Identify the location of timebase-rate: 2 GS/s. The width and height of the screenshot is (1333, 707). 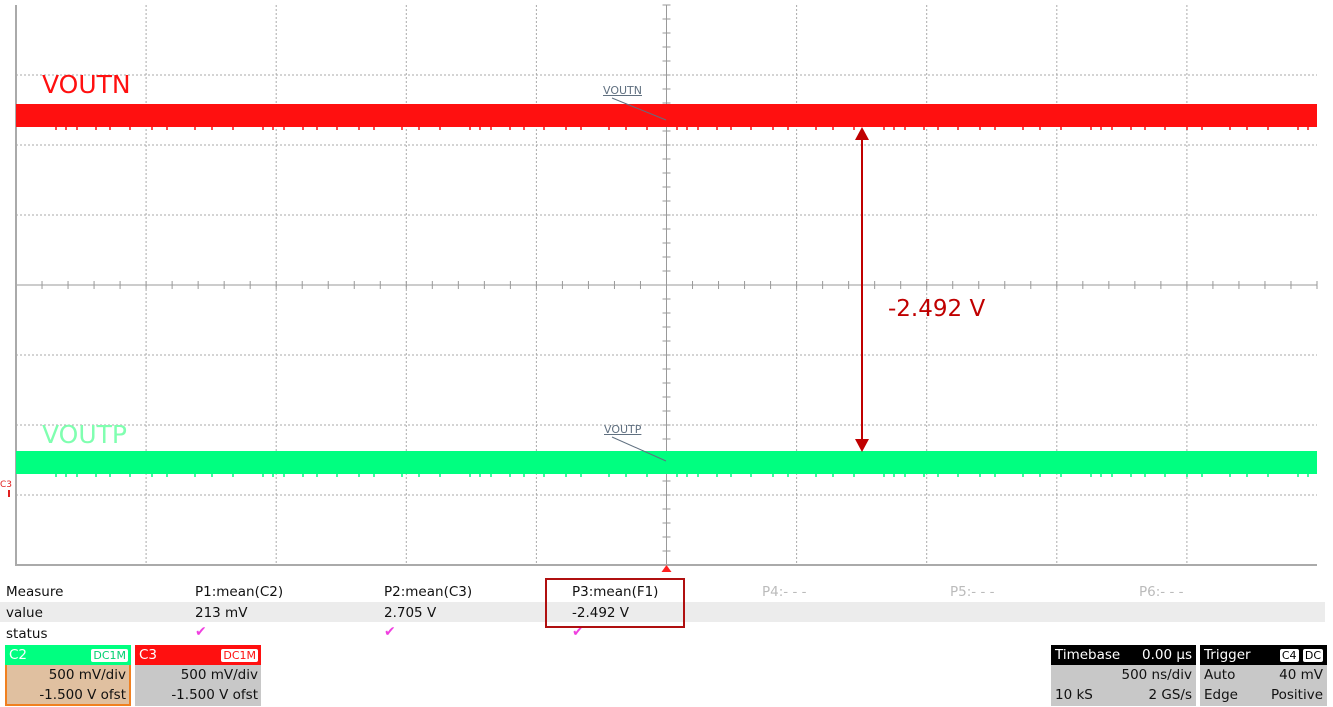
(1170, 695).